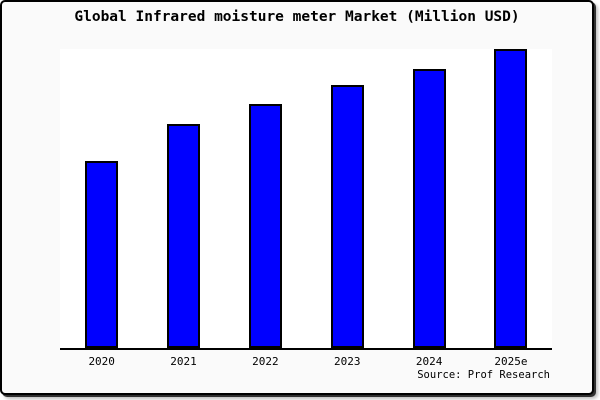 Image resolution: width=600 pixels, height=400 pixels. I want to click on bar-2023, so click(347, 216).